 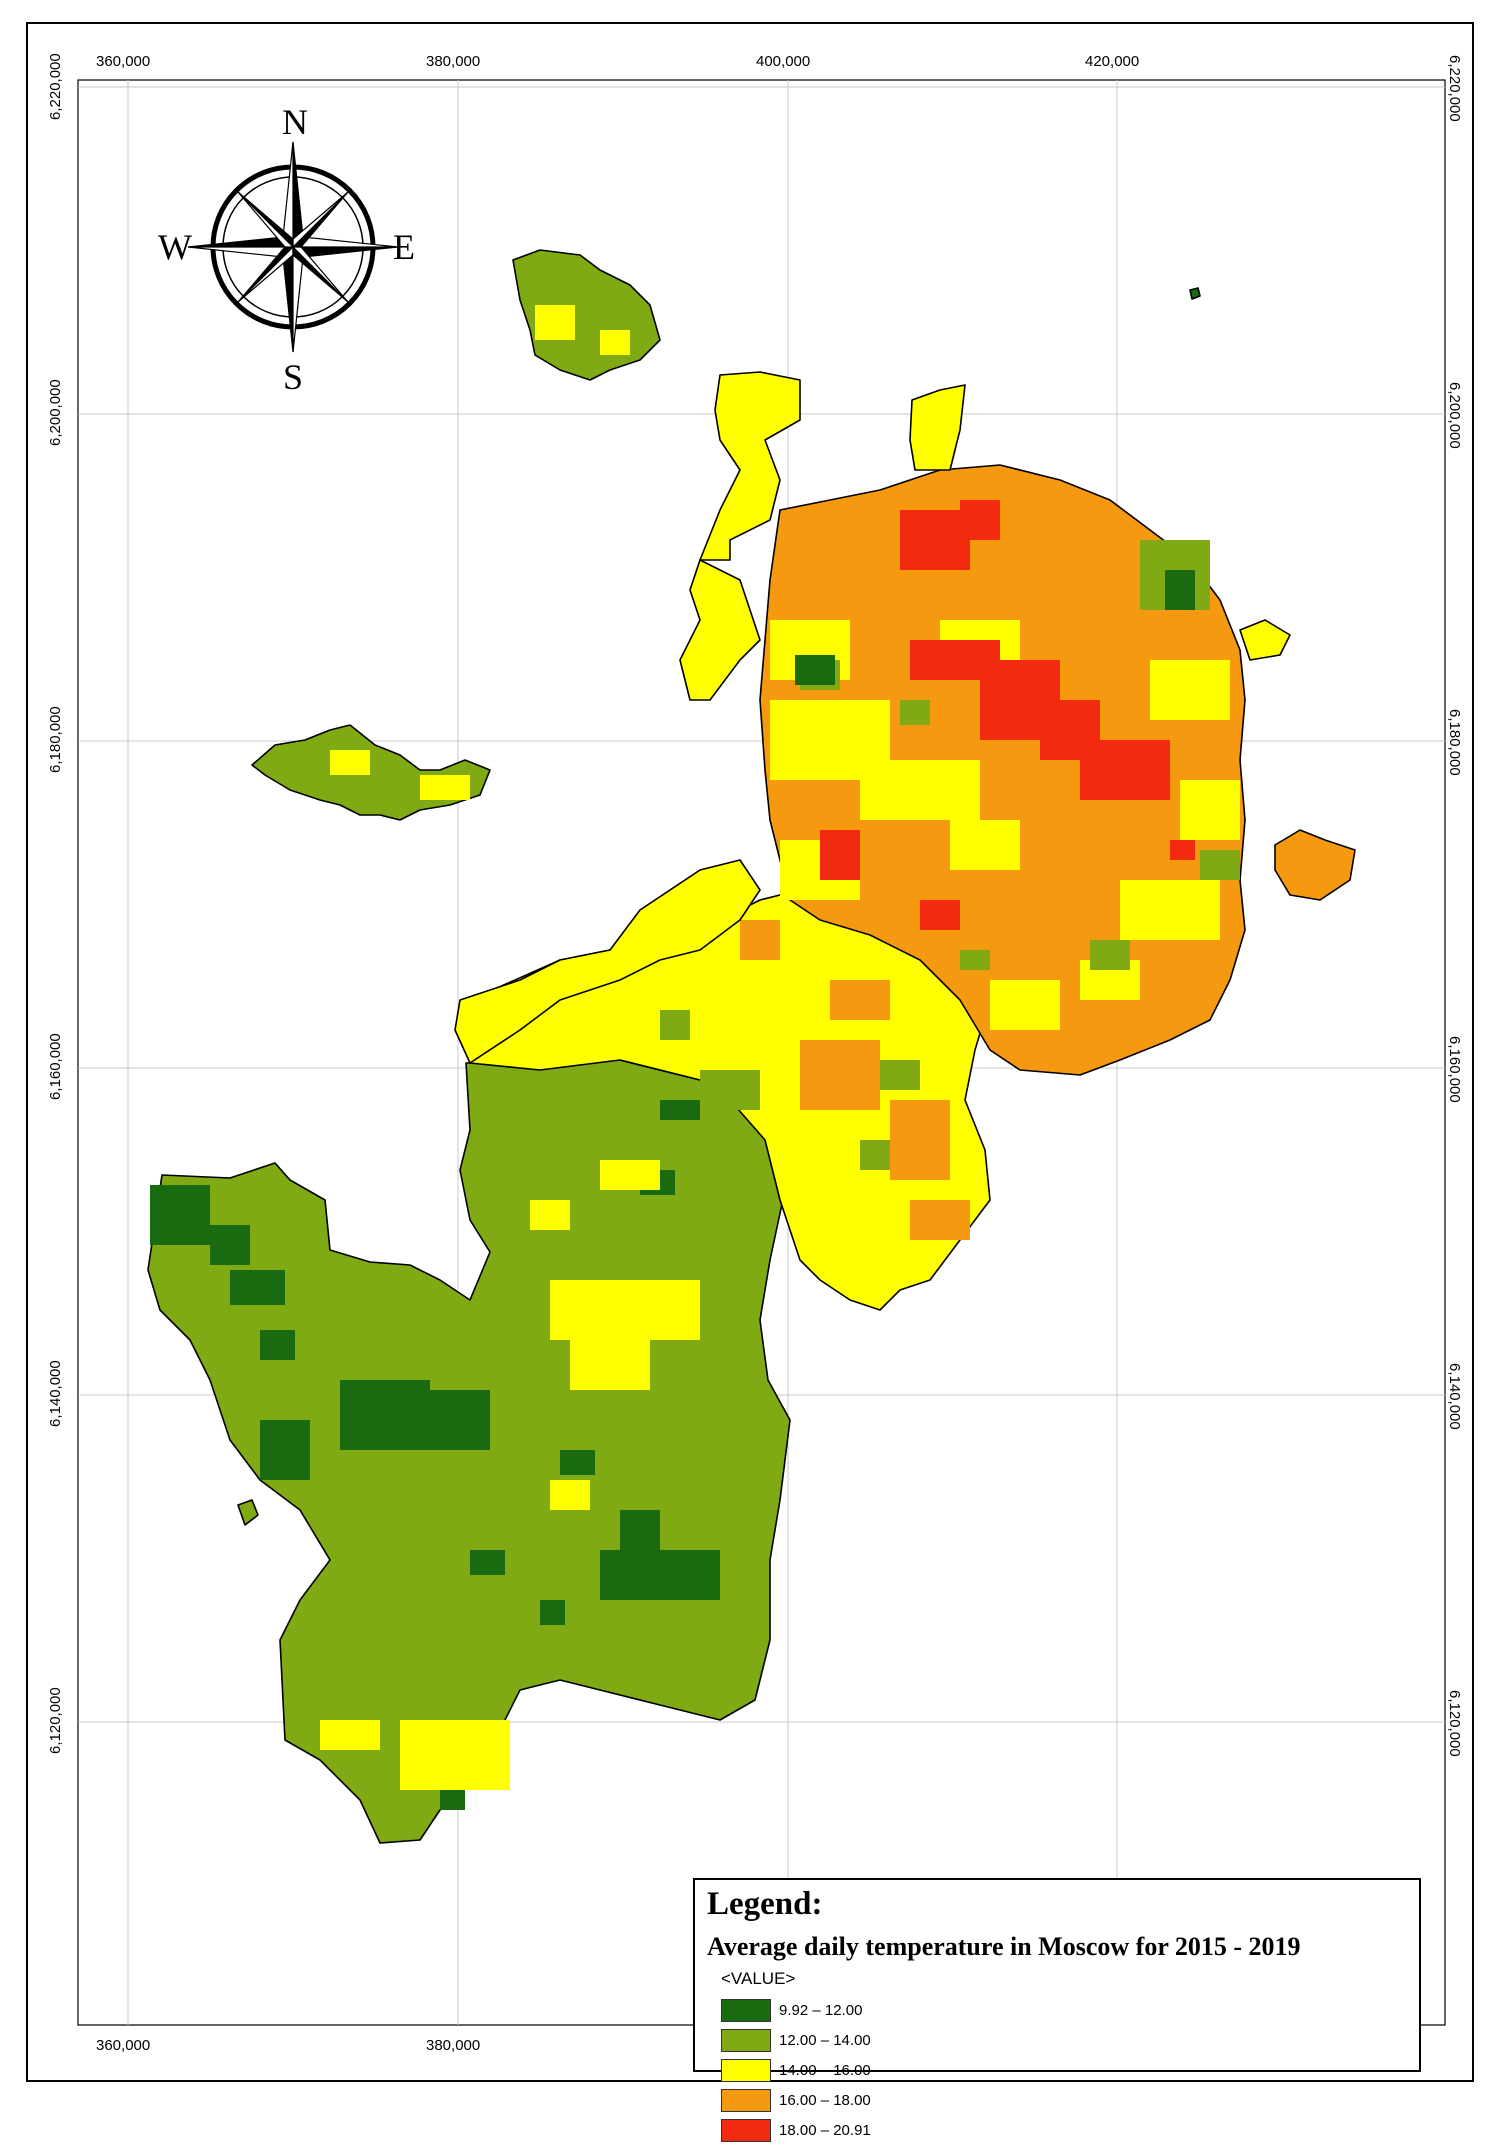 I want to click on legend-item: 16.00 – 18.00, so click(x=796, y=2100).